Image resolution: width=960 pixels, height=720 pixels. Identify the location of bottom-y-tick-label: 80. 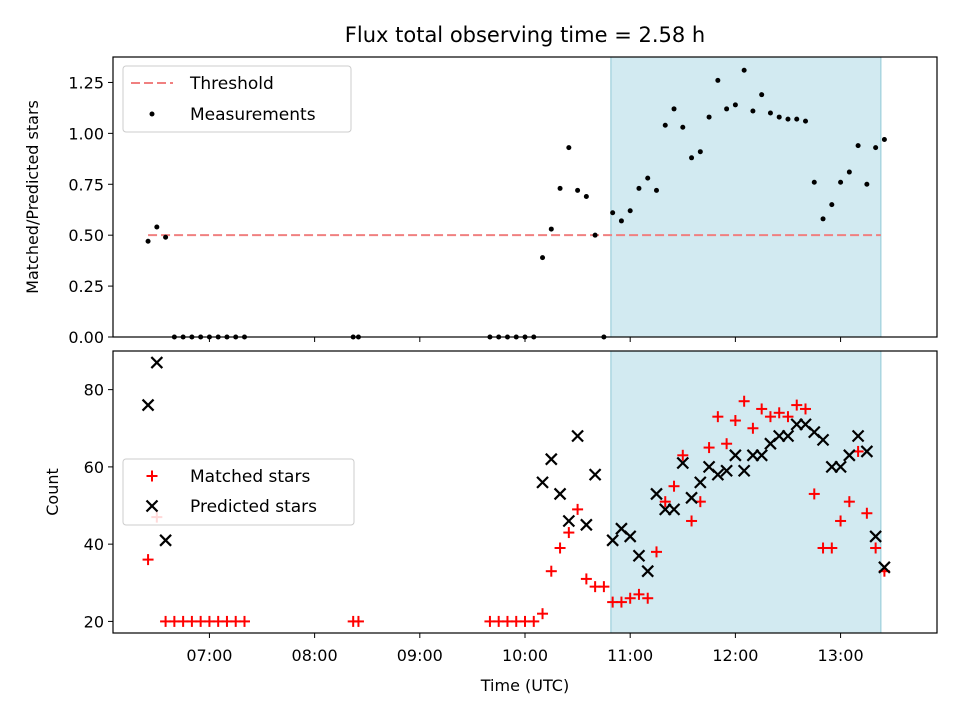
(94, 390).